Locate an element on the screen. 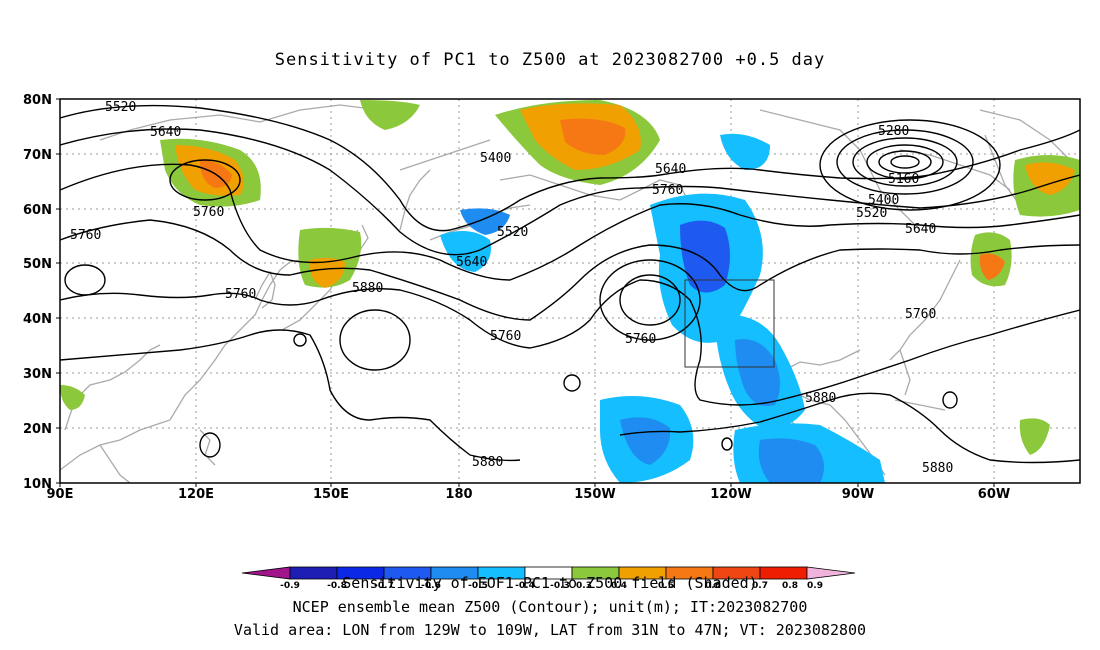  lat-label: 60N is located at coordinates (37, 210).